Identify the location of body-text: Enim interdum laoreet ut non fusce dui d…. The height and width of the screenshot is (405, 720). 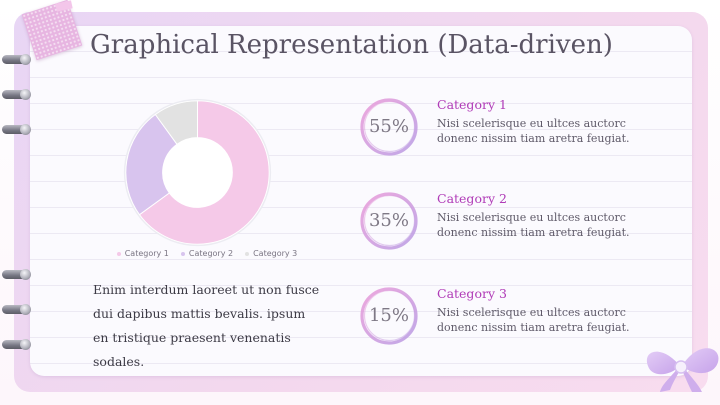
(206, 325).